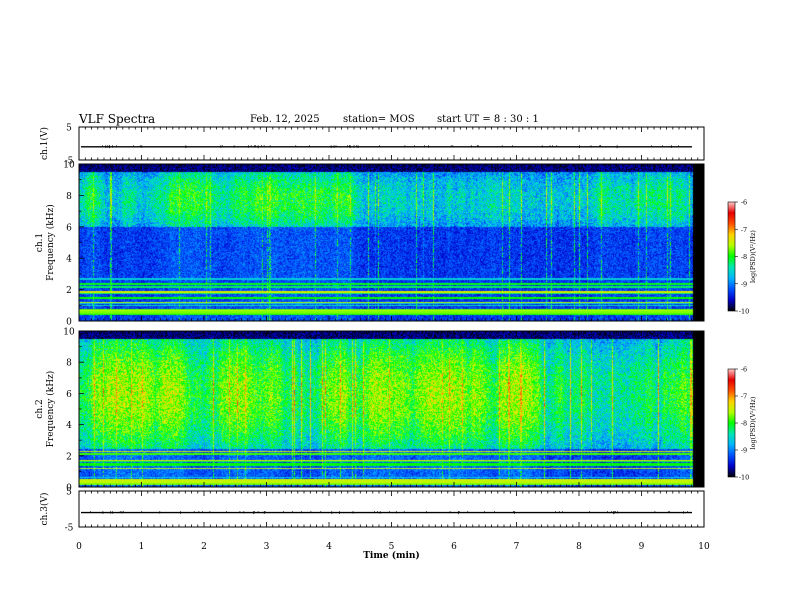 Image resolution: width=792 pixels, height=612 pixels. Describe the element at coordinates (329, 547) in the screenshot. I see `xtick-label: 4` at that location.